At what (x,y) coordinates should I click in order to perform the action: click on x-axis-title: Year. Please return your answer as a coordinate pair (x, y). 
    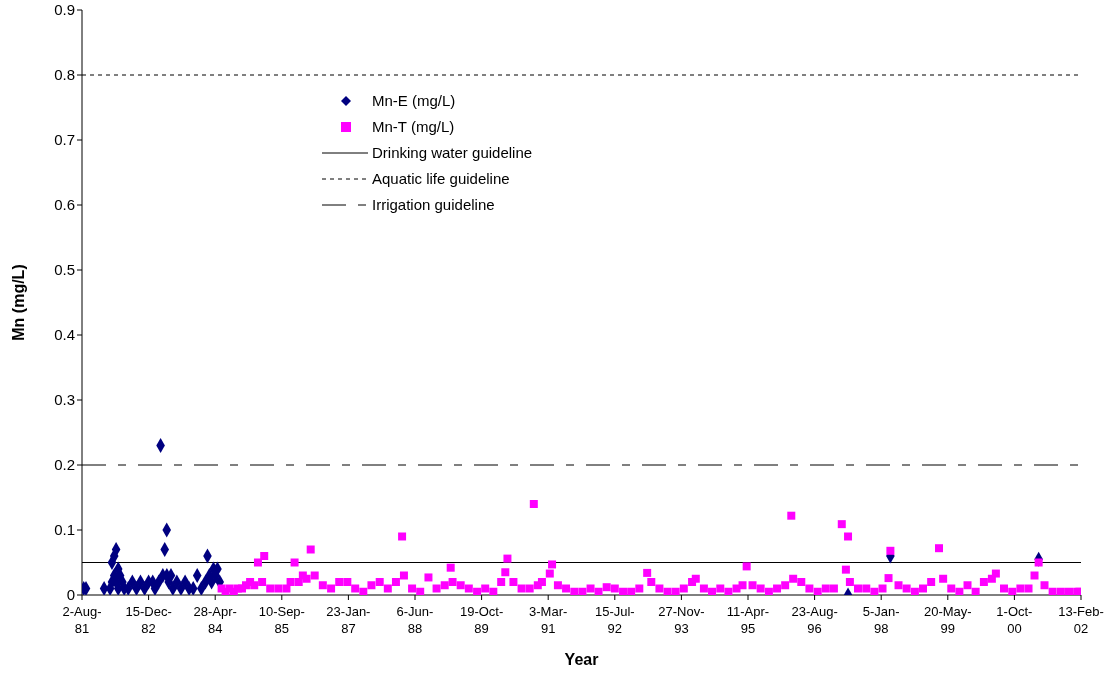
    Looking at the image, I should click on (581, 659).